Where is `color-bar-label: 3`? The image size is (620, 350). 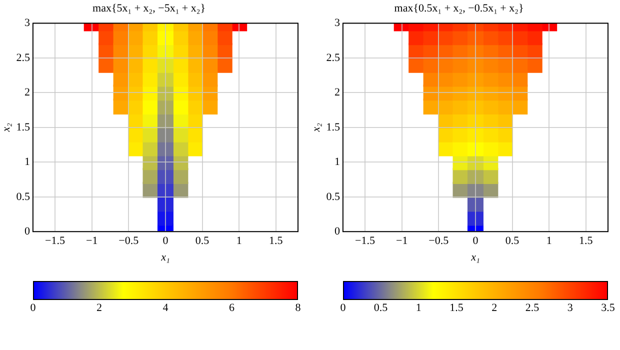 color-bar-label: 3 is located at coordinates (570, 308).